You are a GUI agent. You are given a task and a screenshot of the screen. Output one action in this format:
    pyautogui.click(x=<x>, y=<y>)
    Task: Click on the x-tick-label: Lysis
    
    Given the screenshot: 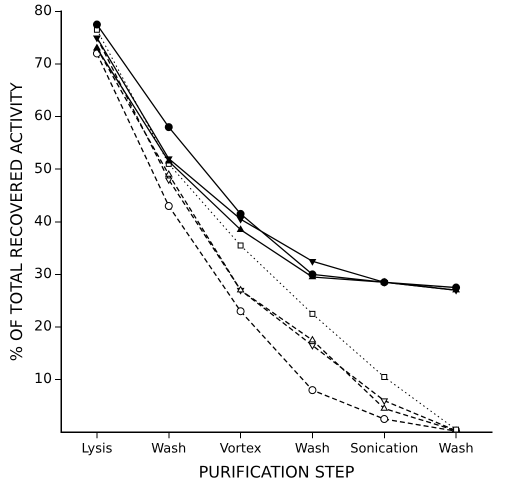 What is the action you would take?
    pyautogui.click(x=97, y=448)
    